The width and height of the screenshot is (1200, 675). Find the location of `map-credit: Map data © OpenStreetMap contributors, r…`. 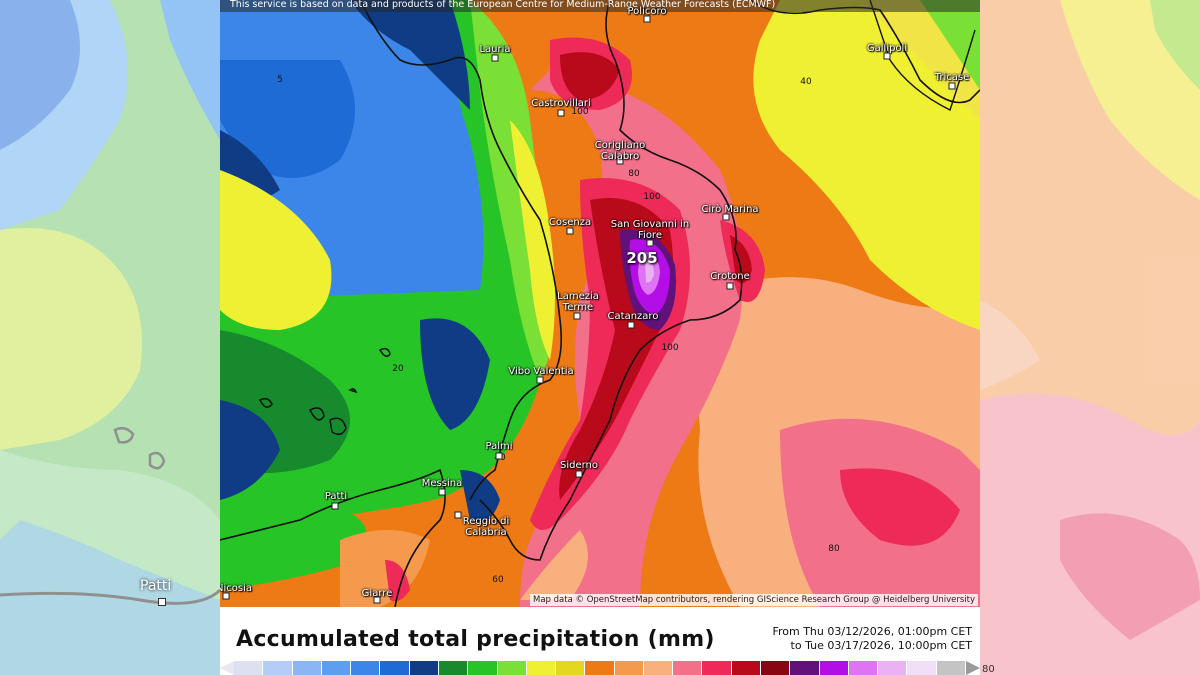

map-credit: Map data © OpenStreetMap contributors, r… is located at coordinates (754, 600).